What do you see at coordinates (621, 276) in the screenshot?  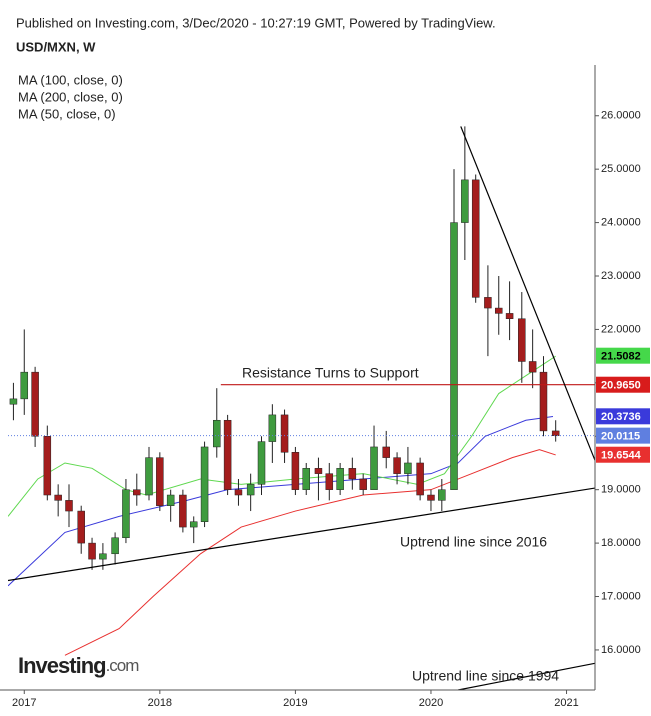 I see `y-tick-label: 23.0000` at bounding box center [621, 276].